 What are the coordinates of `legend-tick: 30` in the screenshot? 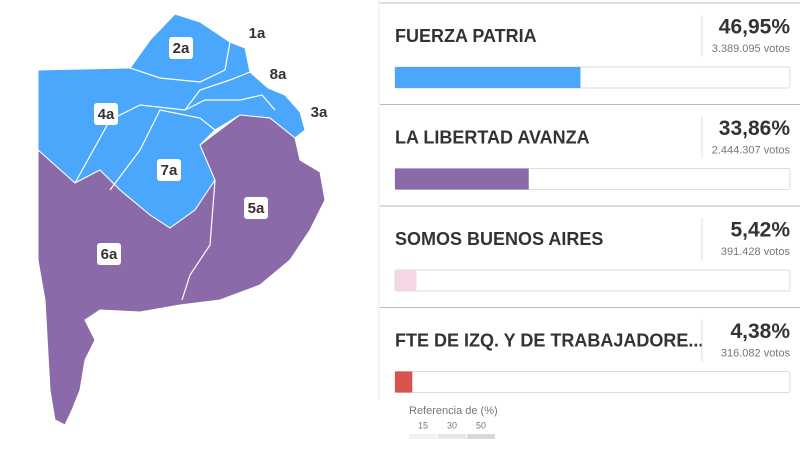 It's located at (452, 425).